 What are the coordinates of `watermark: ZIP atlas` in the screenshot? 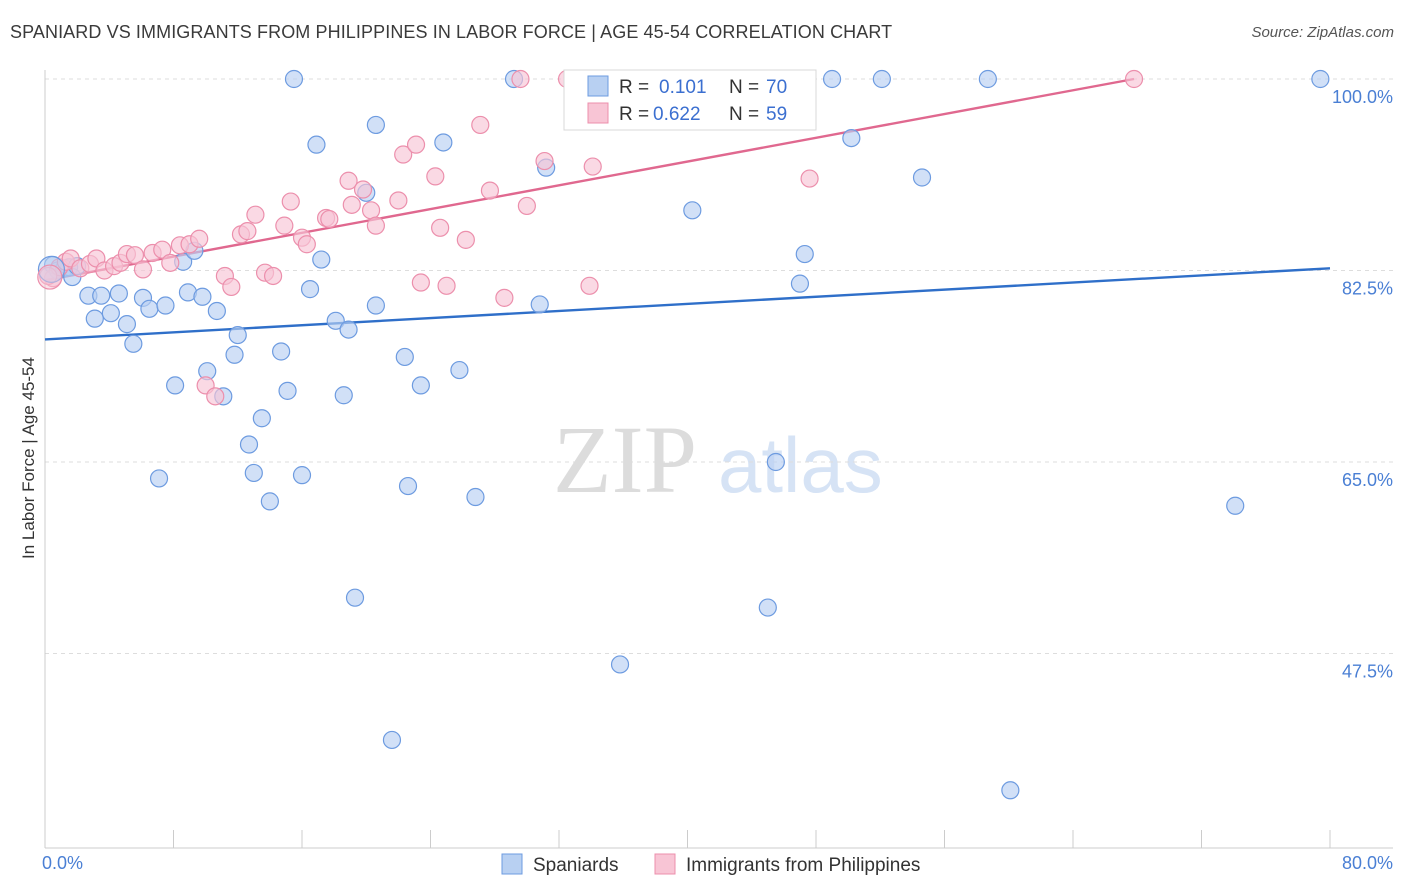 It's located at (718, 459).